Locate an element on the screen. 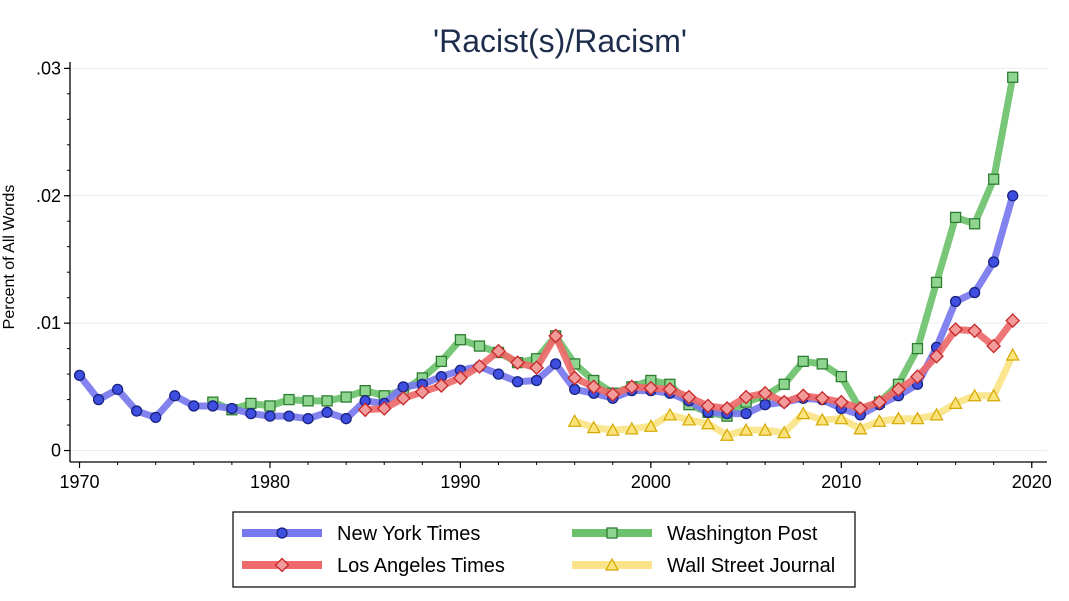 The image size is (1069, 601). y-tick-label: .02 is located at coordinates (48, 196).